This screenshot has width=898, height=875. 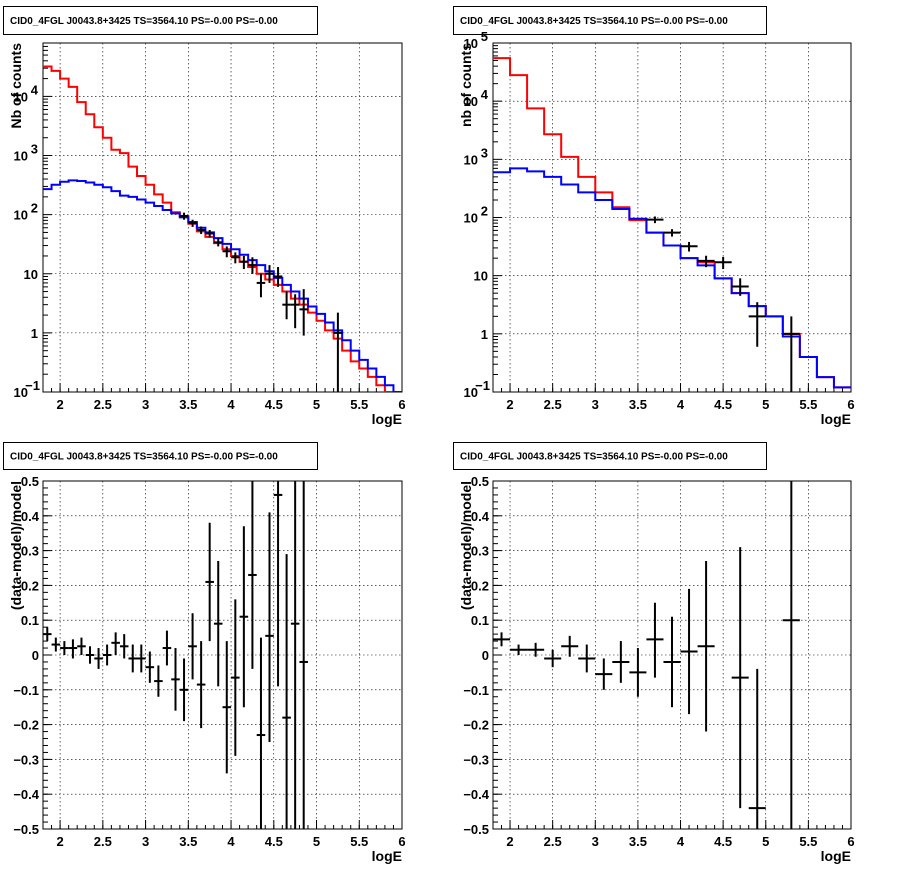 I want to click on title-box, so click(x=610, y=20).